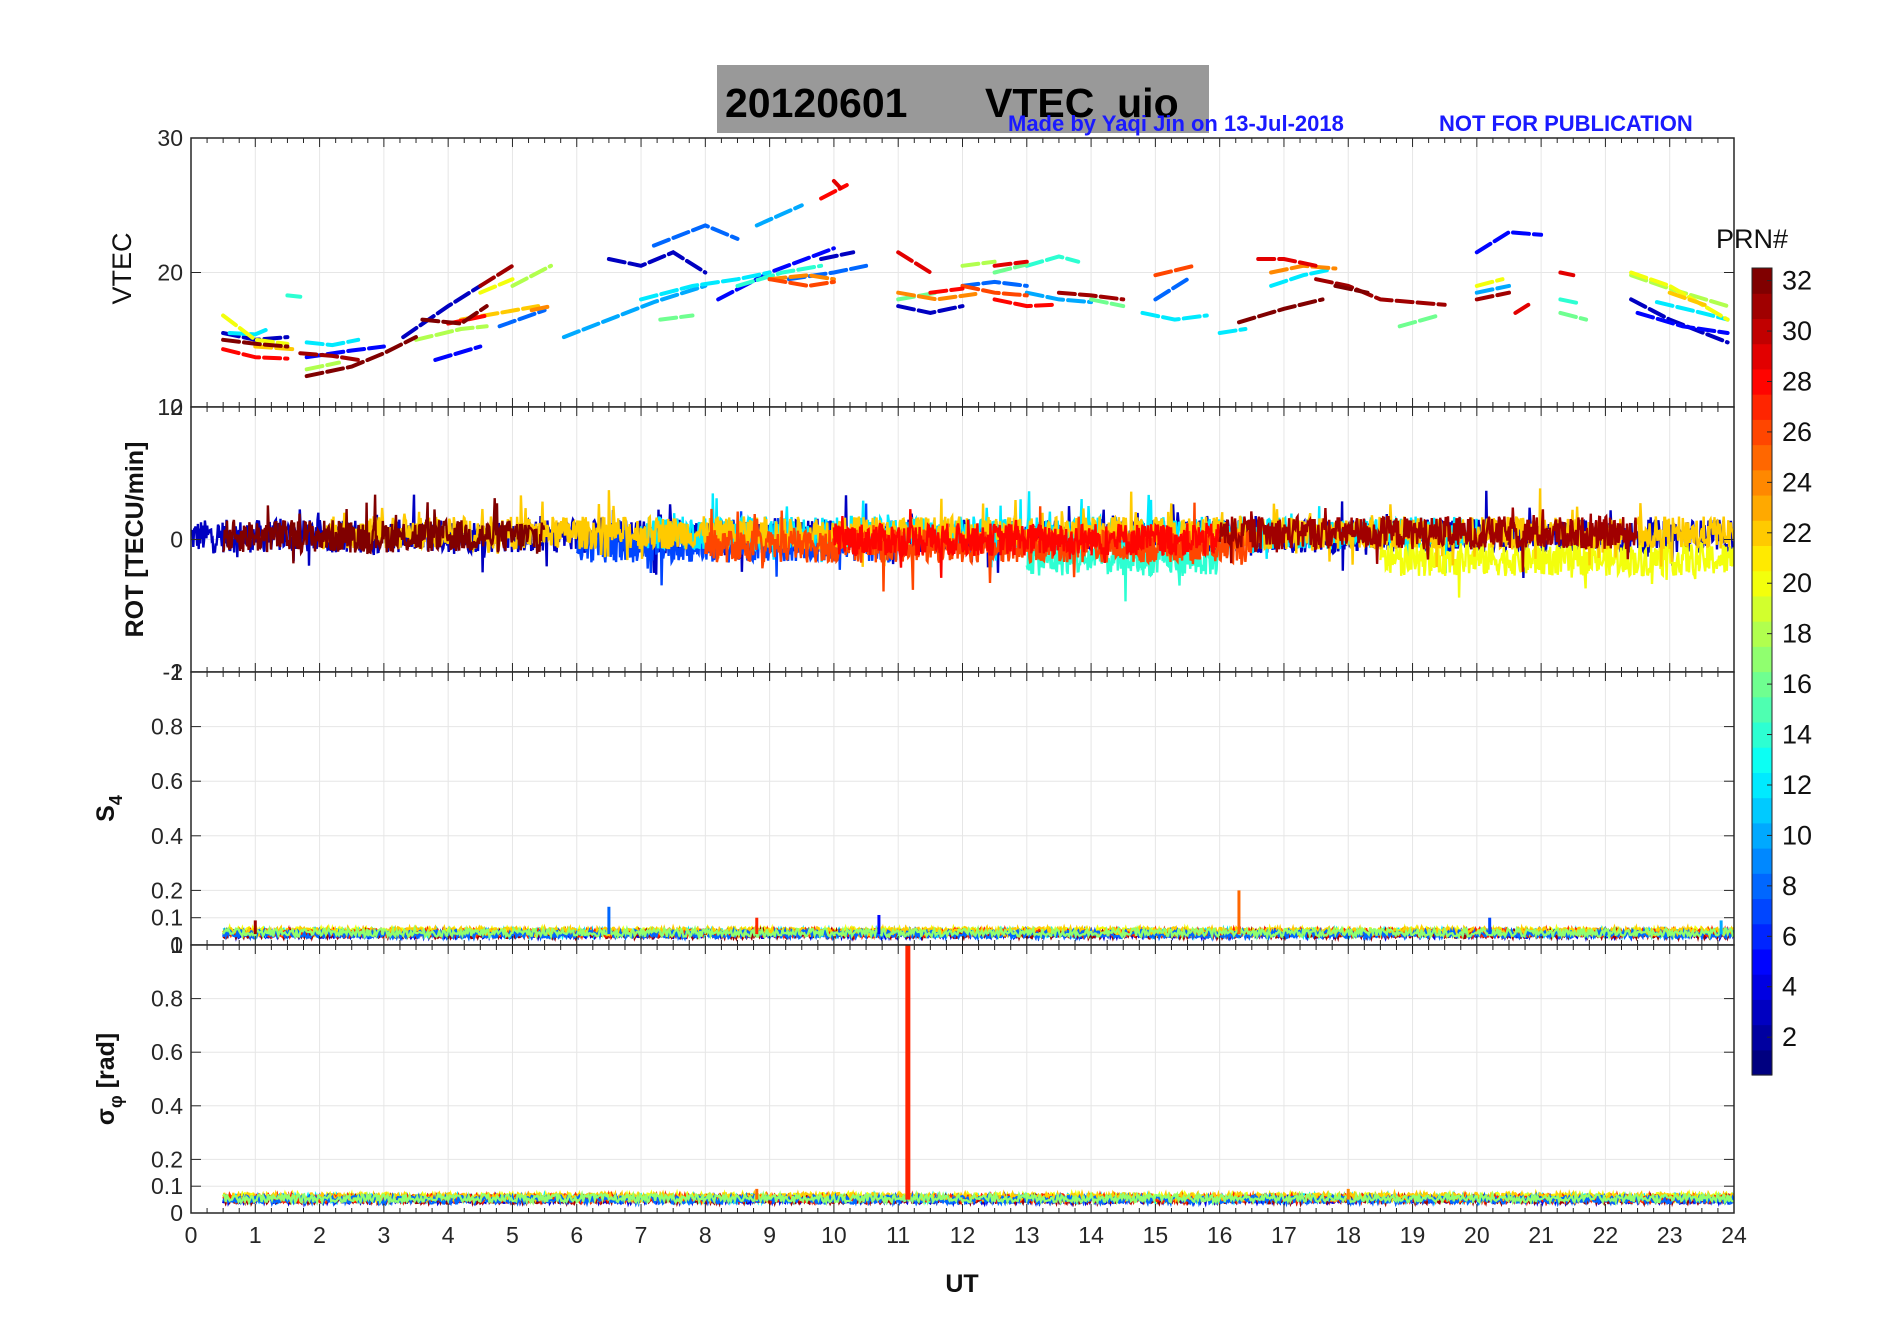 The image size is (1902, 1330). What do you see at coordinates (167, 1186) in the screenshot?
I see `sigphi-ytick-label: 0.1` at bounding box center [167, 1186].